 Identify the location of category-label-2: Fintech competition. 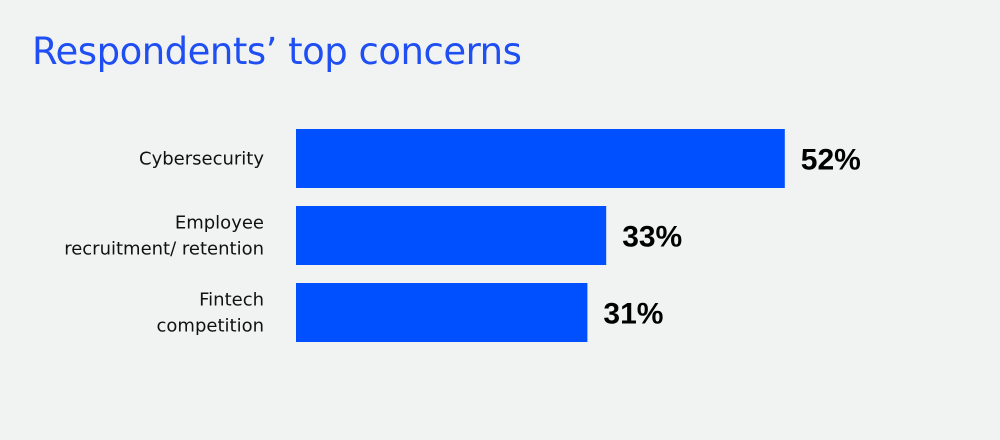
(210, 313).